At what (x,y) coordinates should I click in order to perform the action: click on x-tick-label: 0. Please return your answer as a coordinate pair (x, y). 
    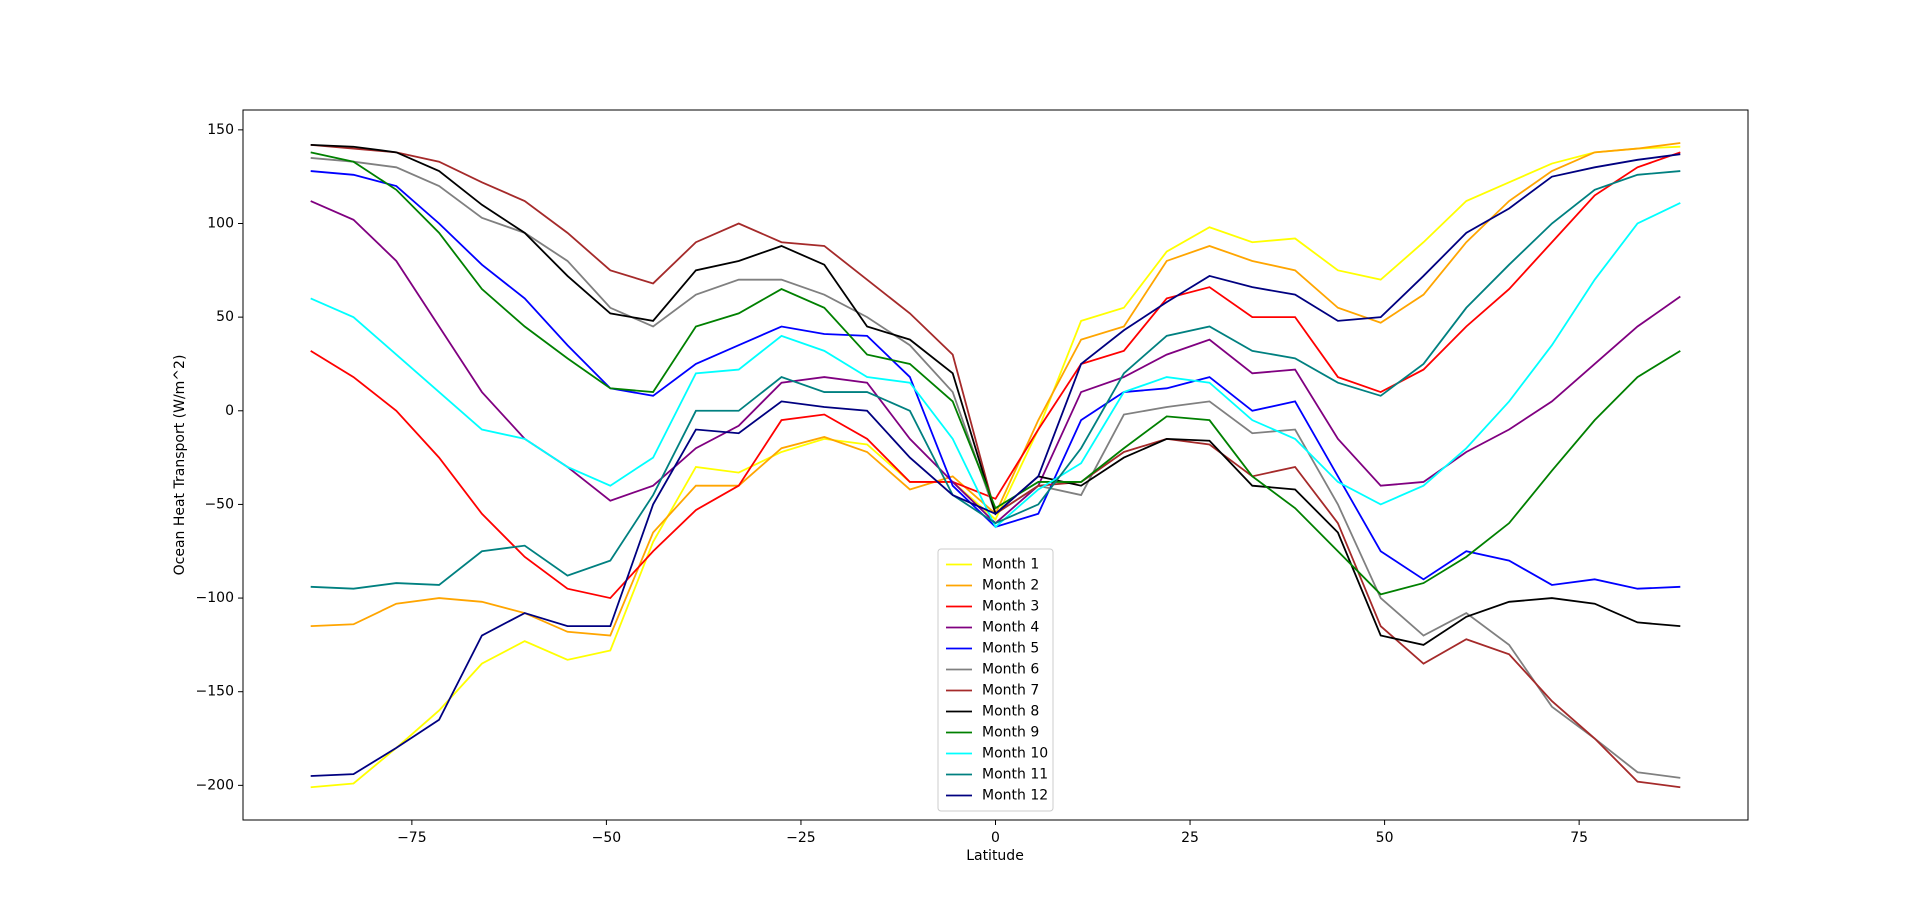
    Looking at the image, I should click on (995, 838).